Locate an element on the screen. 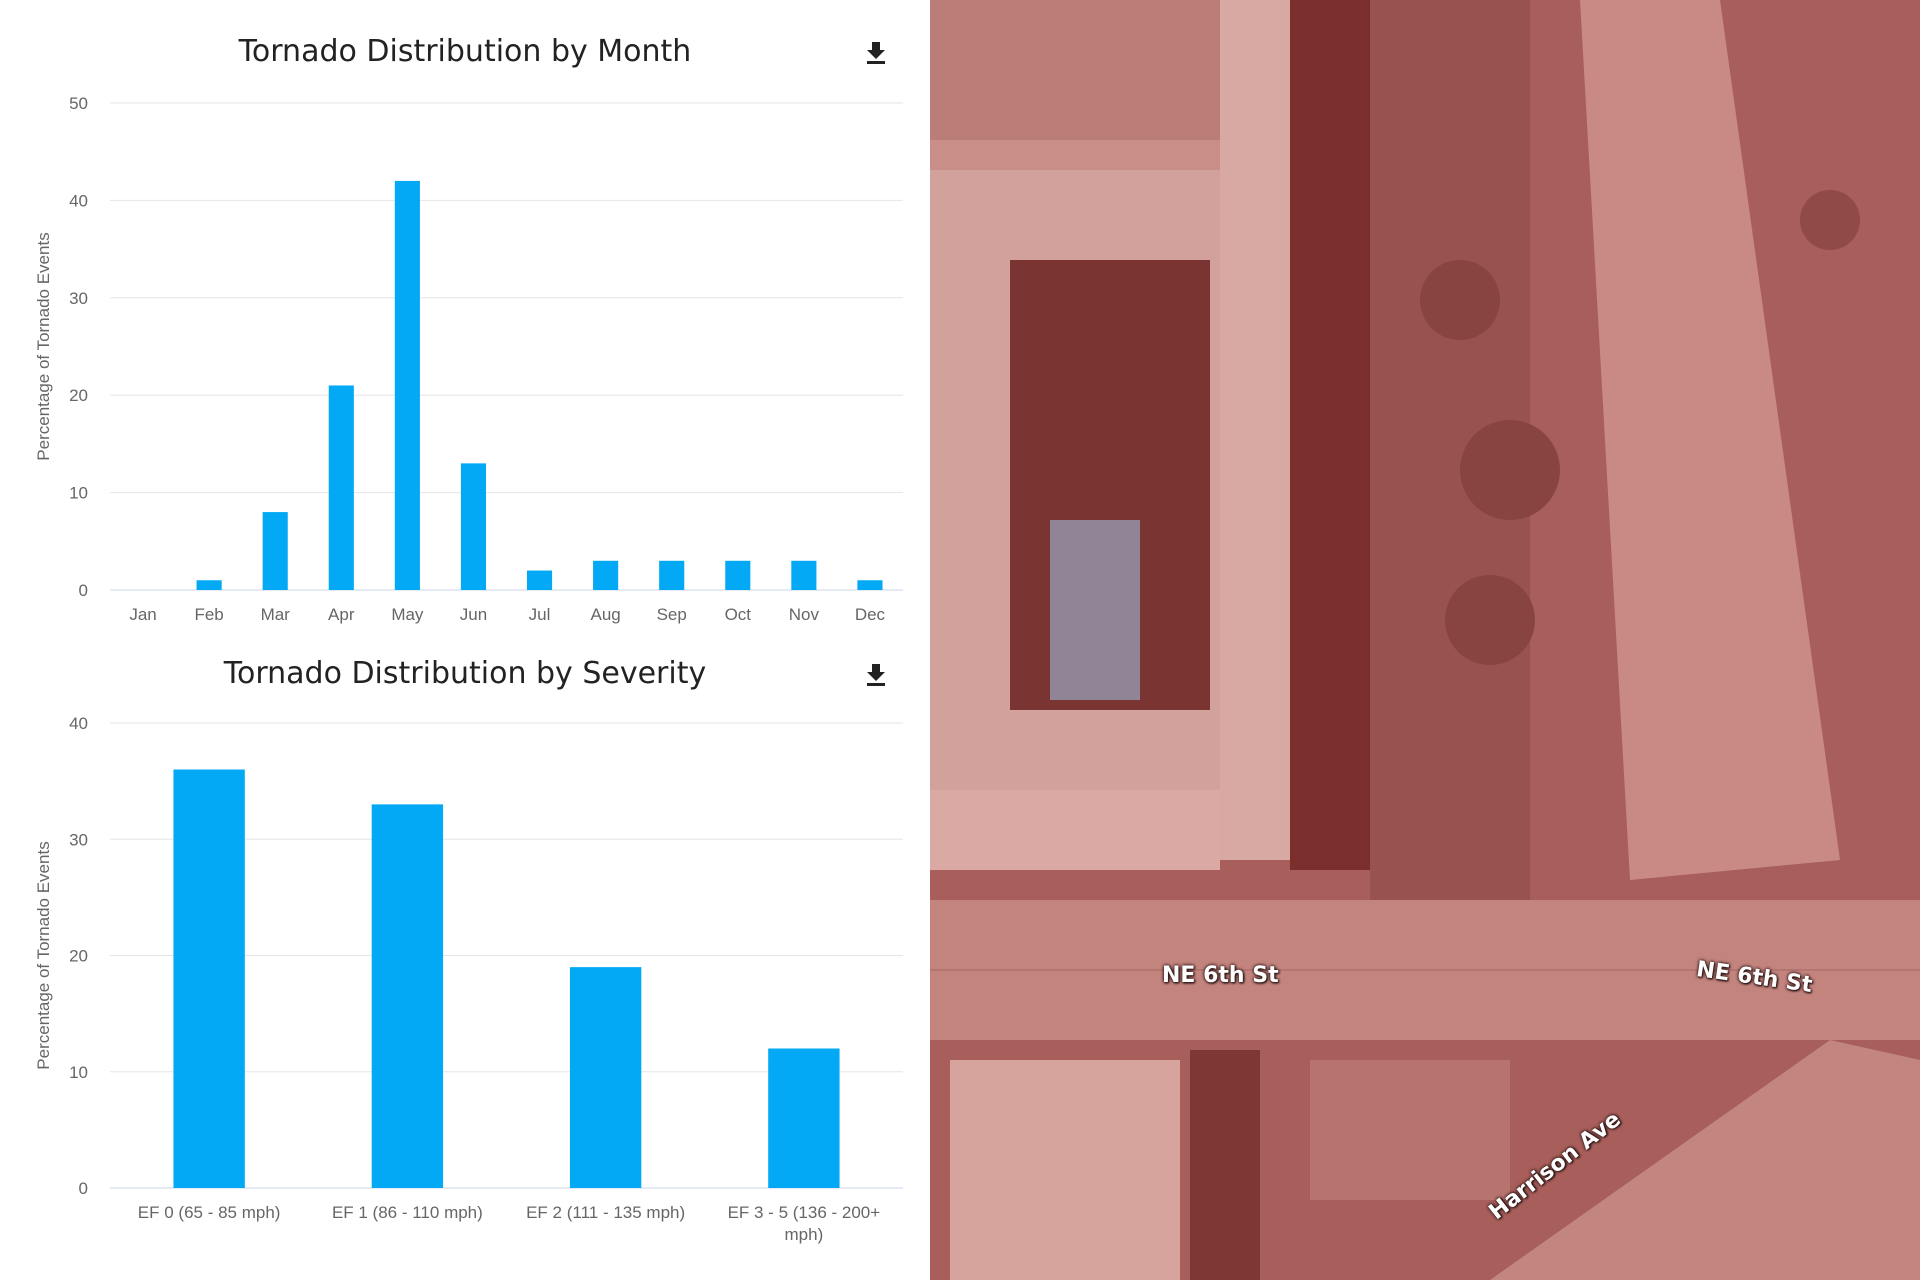 Image resolution: width=1920 pixels, height=1280 pixels. x-tick-label-line: Mar is located at coordinates (276, 614).